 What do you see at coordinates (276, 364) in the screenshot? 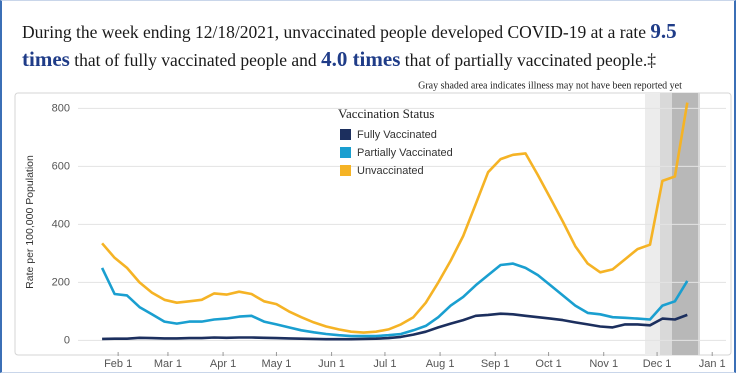
I see `x-tick-label: May 1` at bounding box center [276, 364].